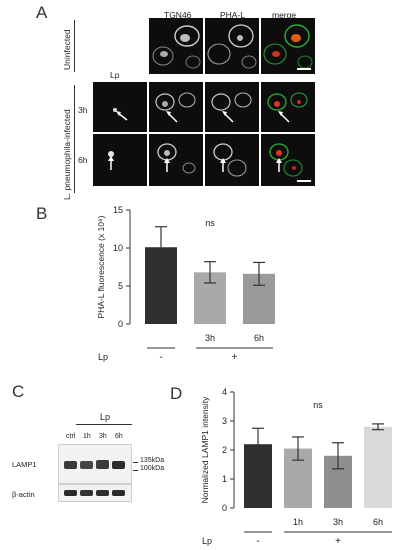 The image size is (410, 550). I want to click on column-header-merge: merge, so click(284, 15).